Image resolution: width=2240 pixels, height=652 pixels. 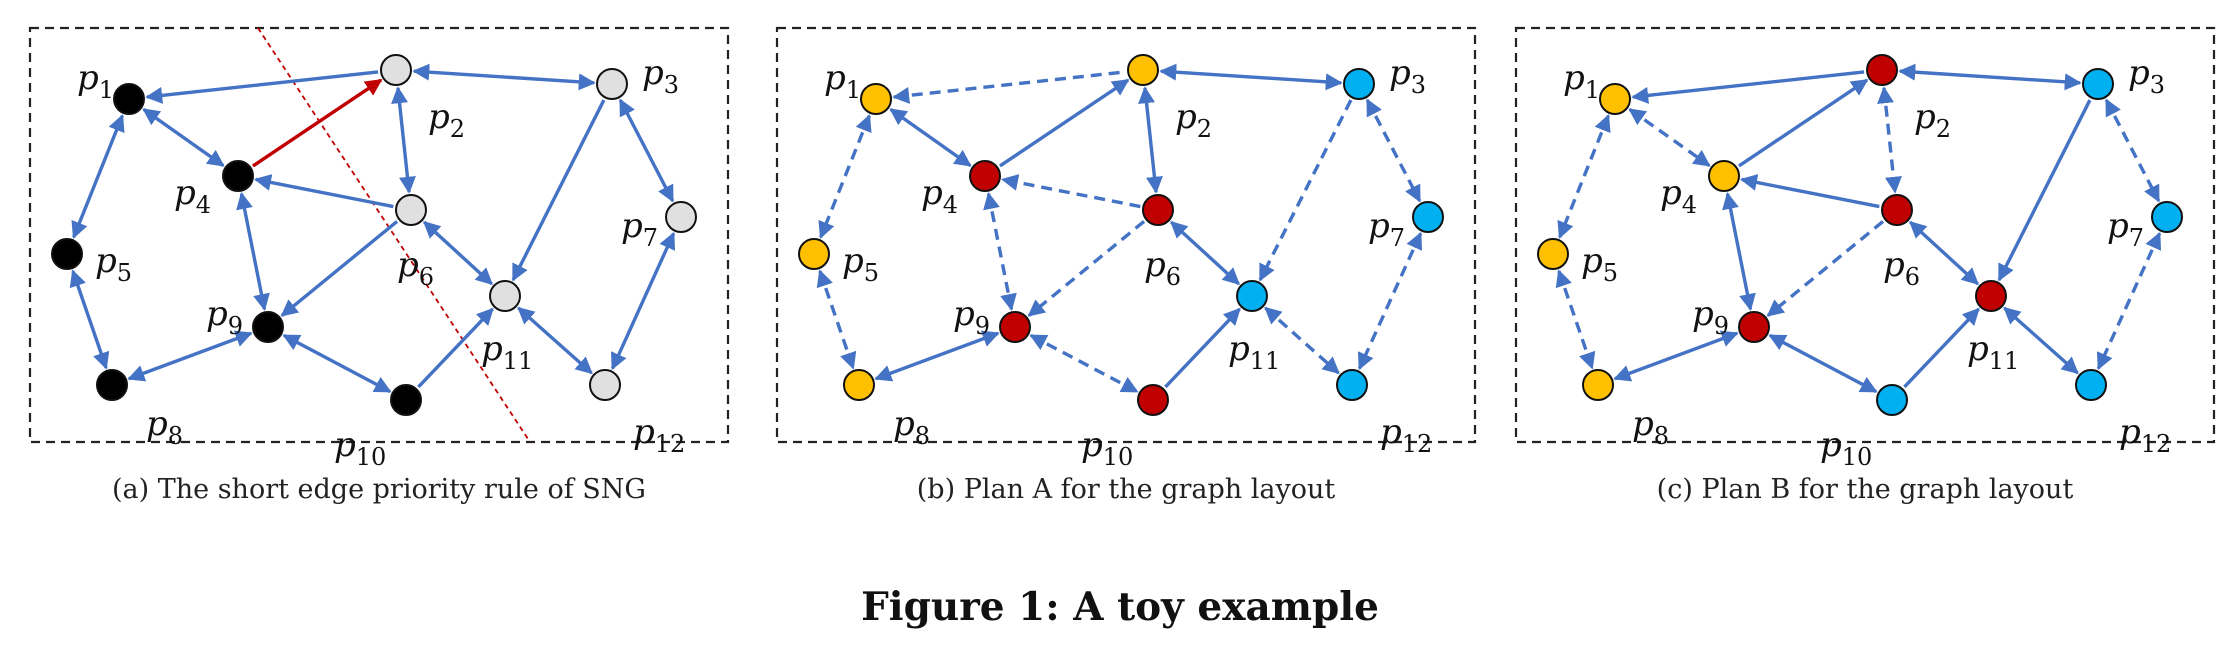 I want to click on node-label-p10: p10, so click(x=1846, y=448).